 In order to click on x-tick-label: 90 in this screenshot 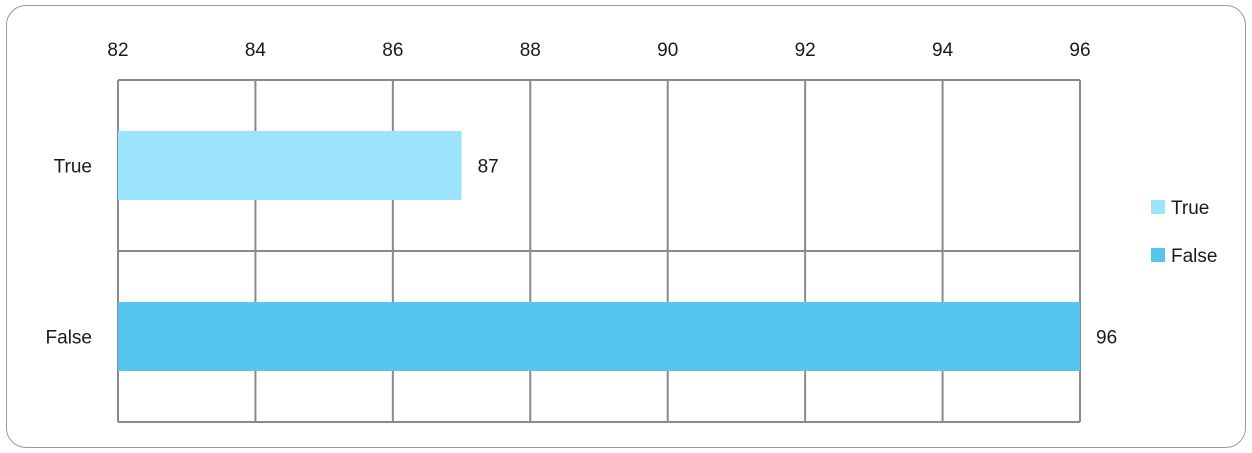, I will do `click(667, 50)`.